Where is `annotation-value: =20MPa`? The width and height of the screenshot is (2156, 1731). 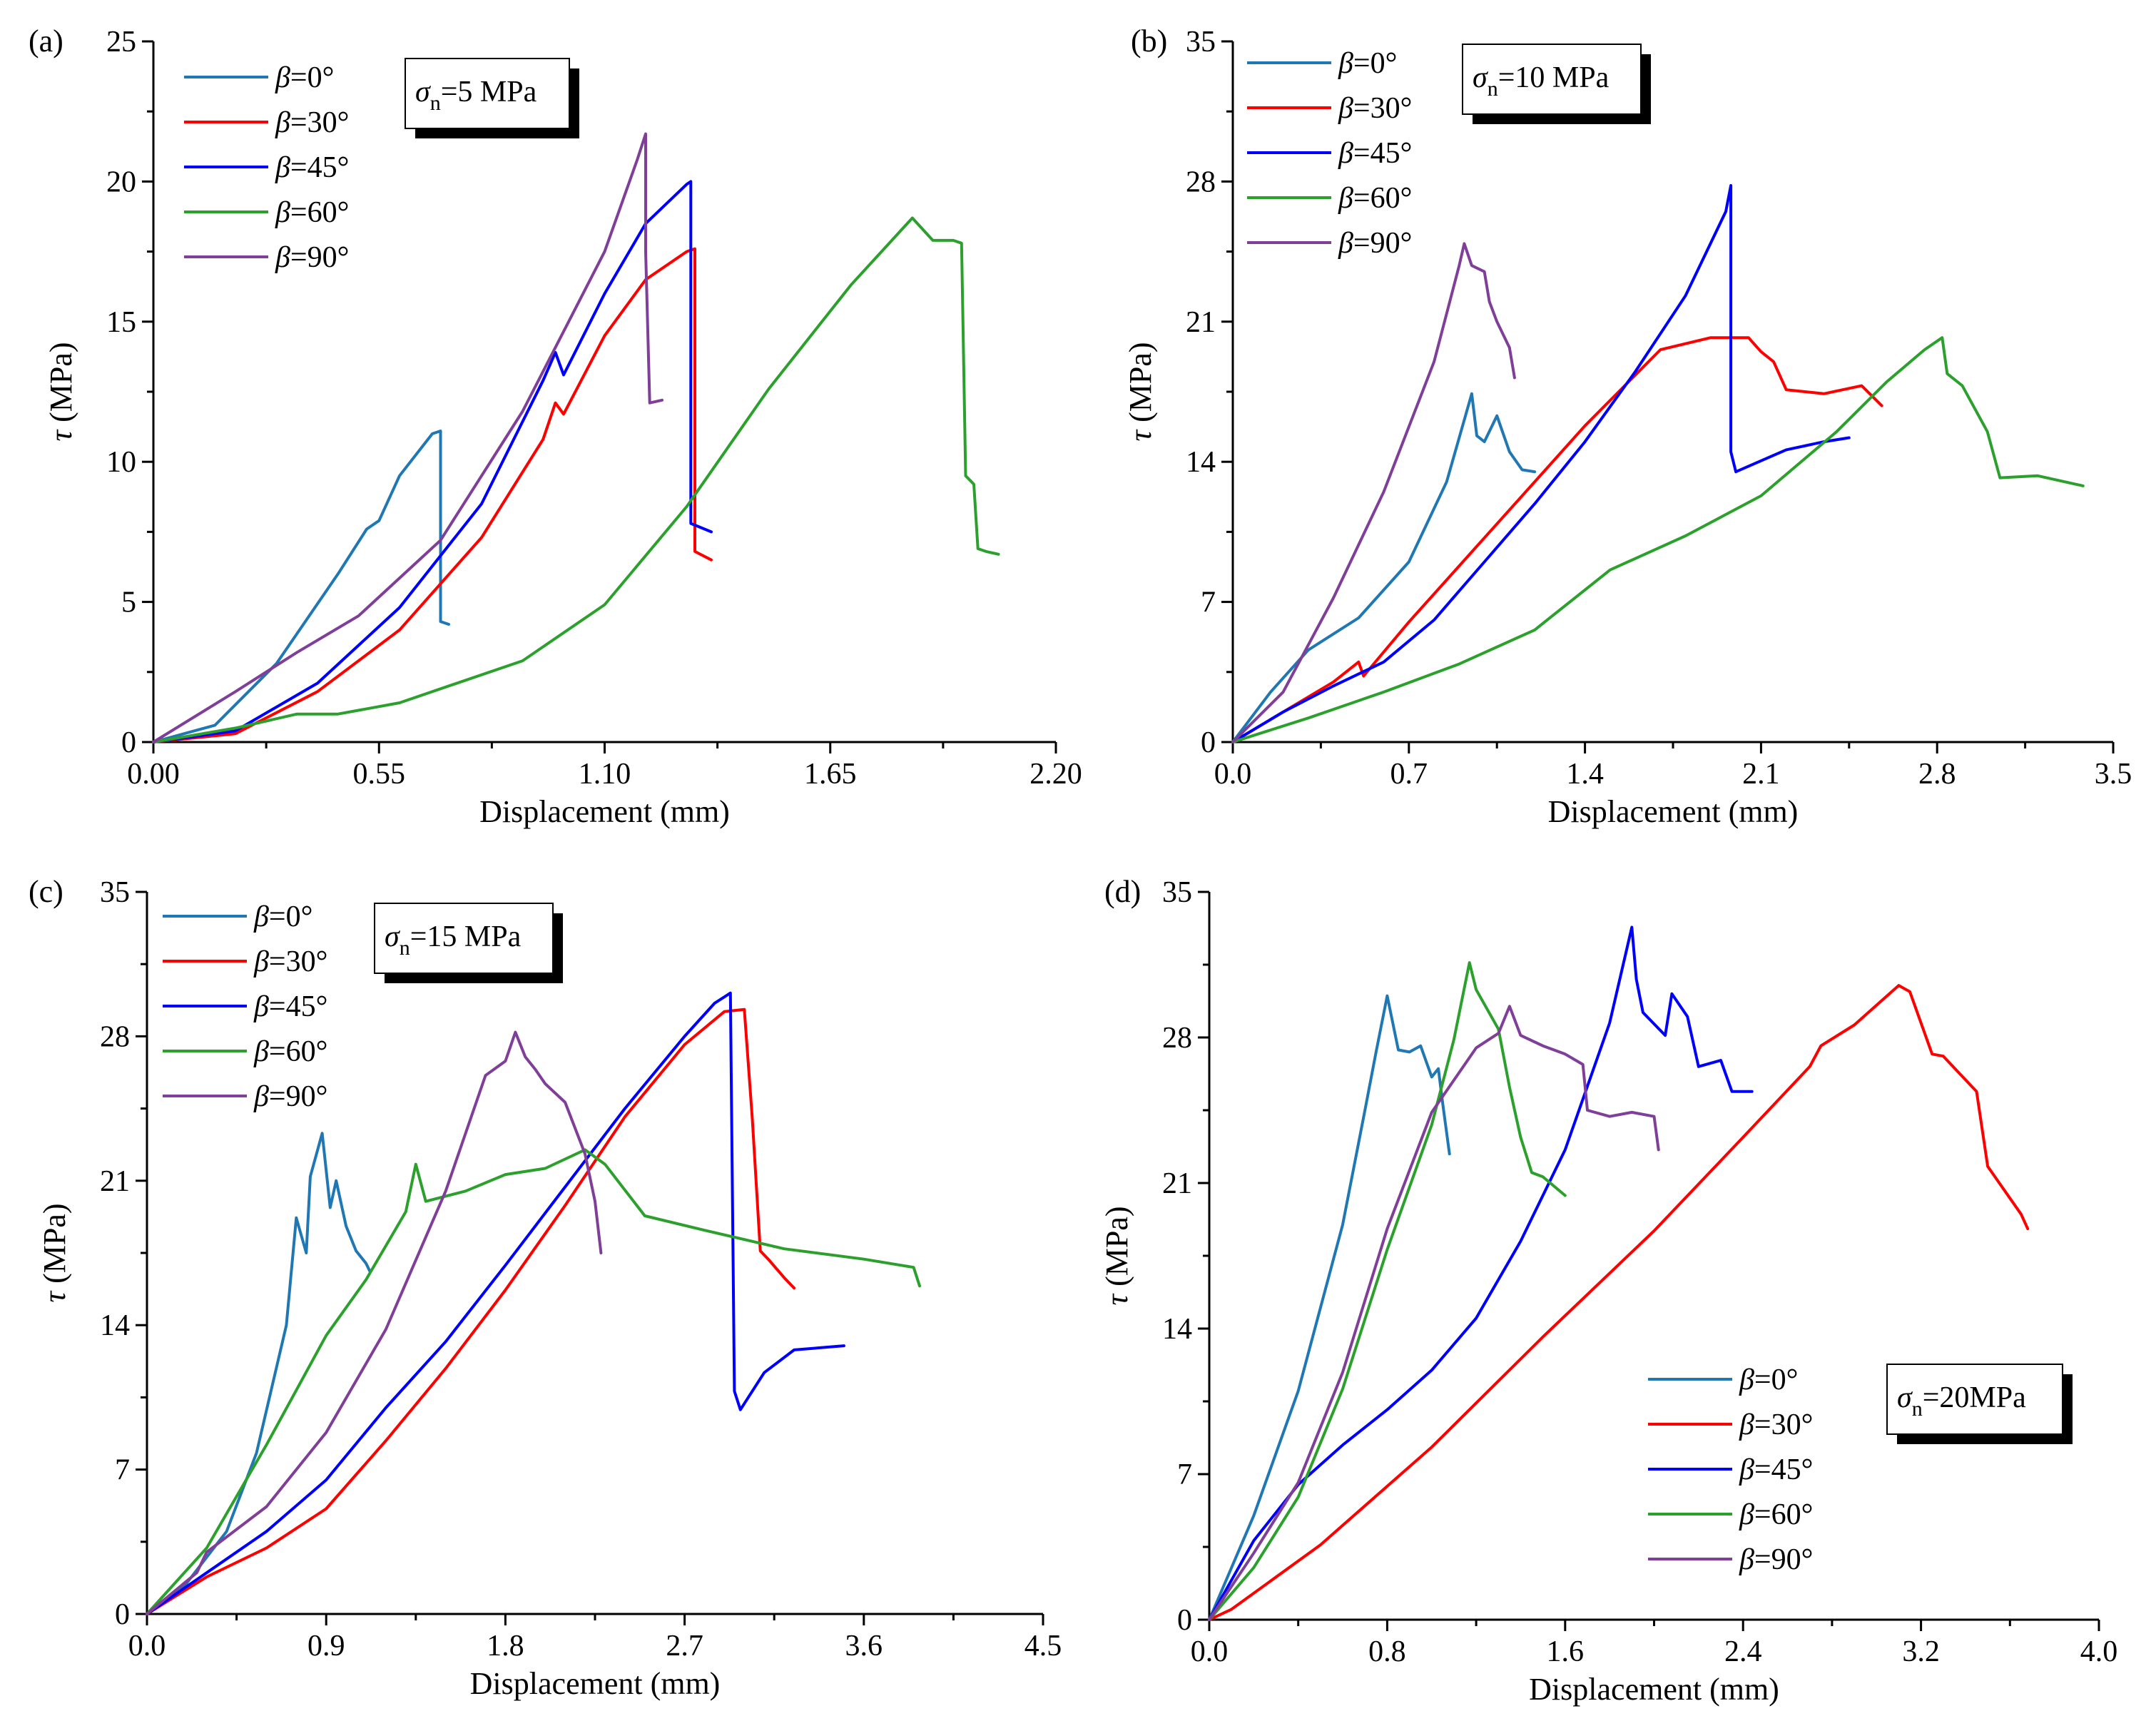
annotation-value: =20MPa is located at coordinates (1974, 1397).